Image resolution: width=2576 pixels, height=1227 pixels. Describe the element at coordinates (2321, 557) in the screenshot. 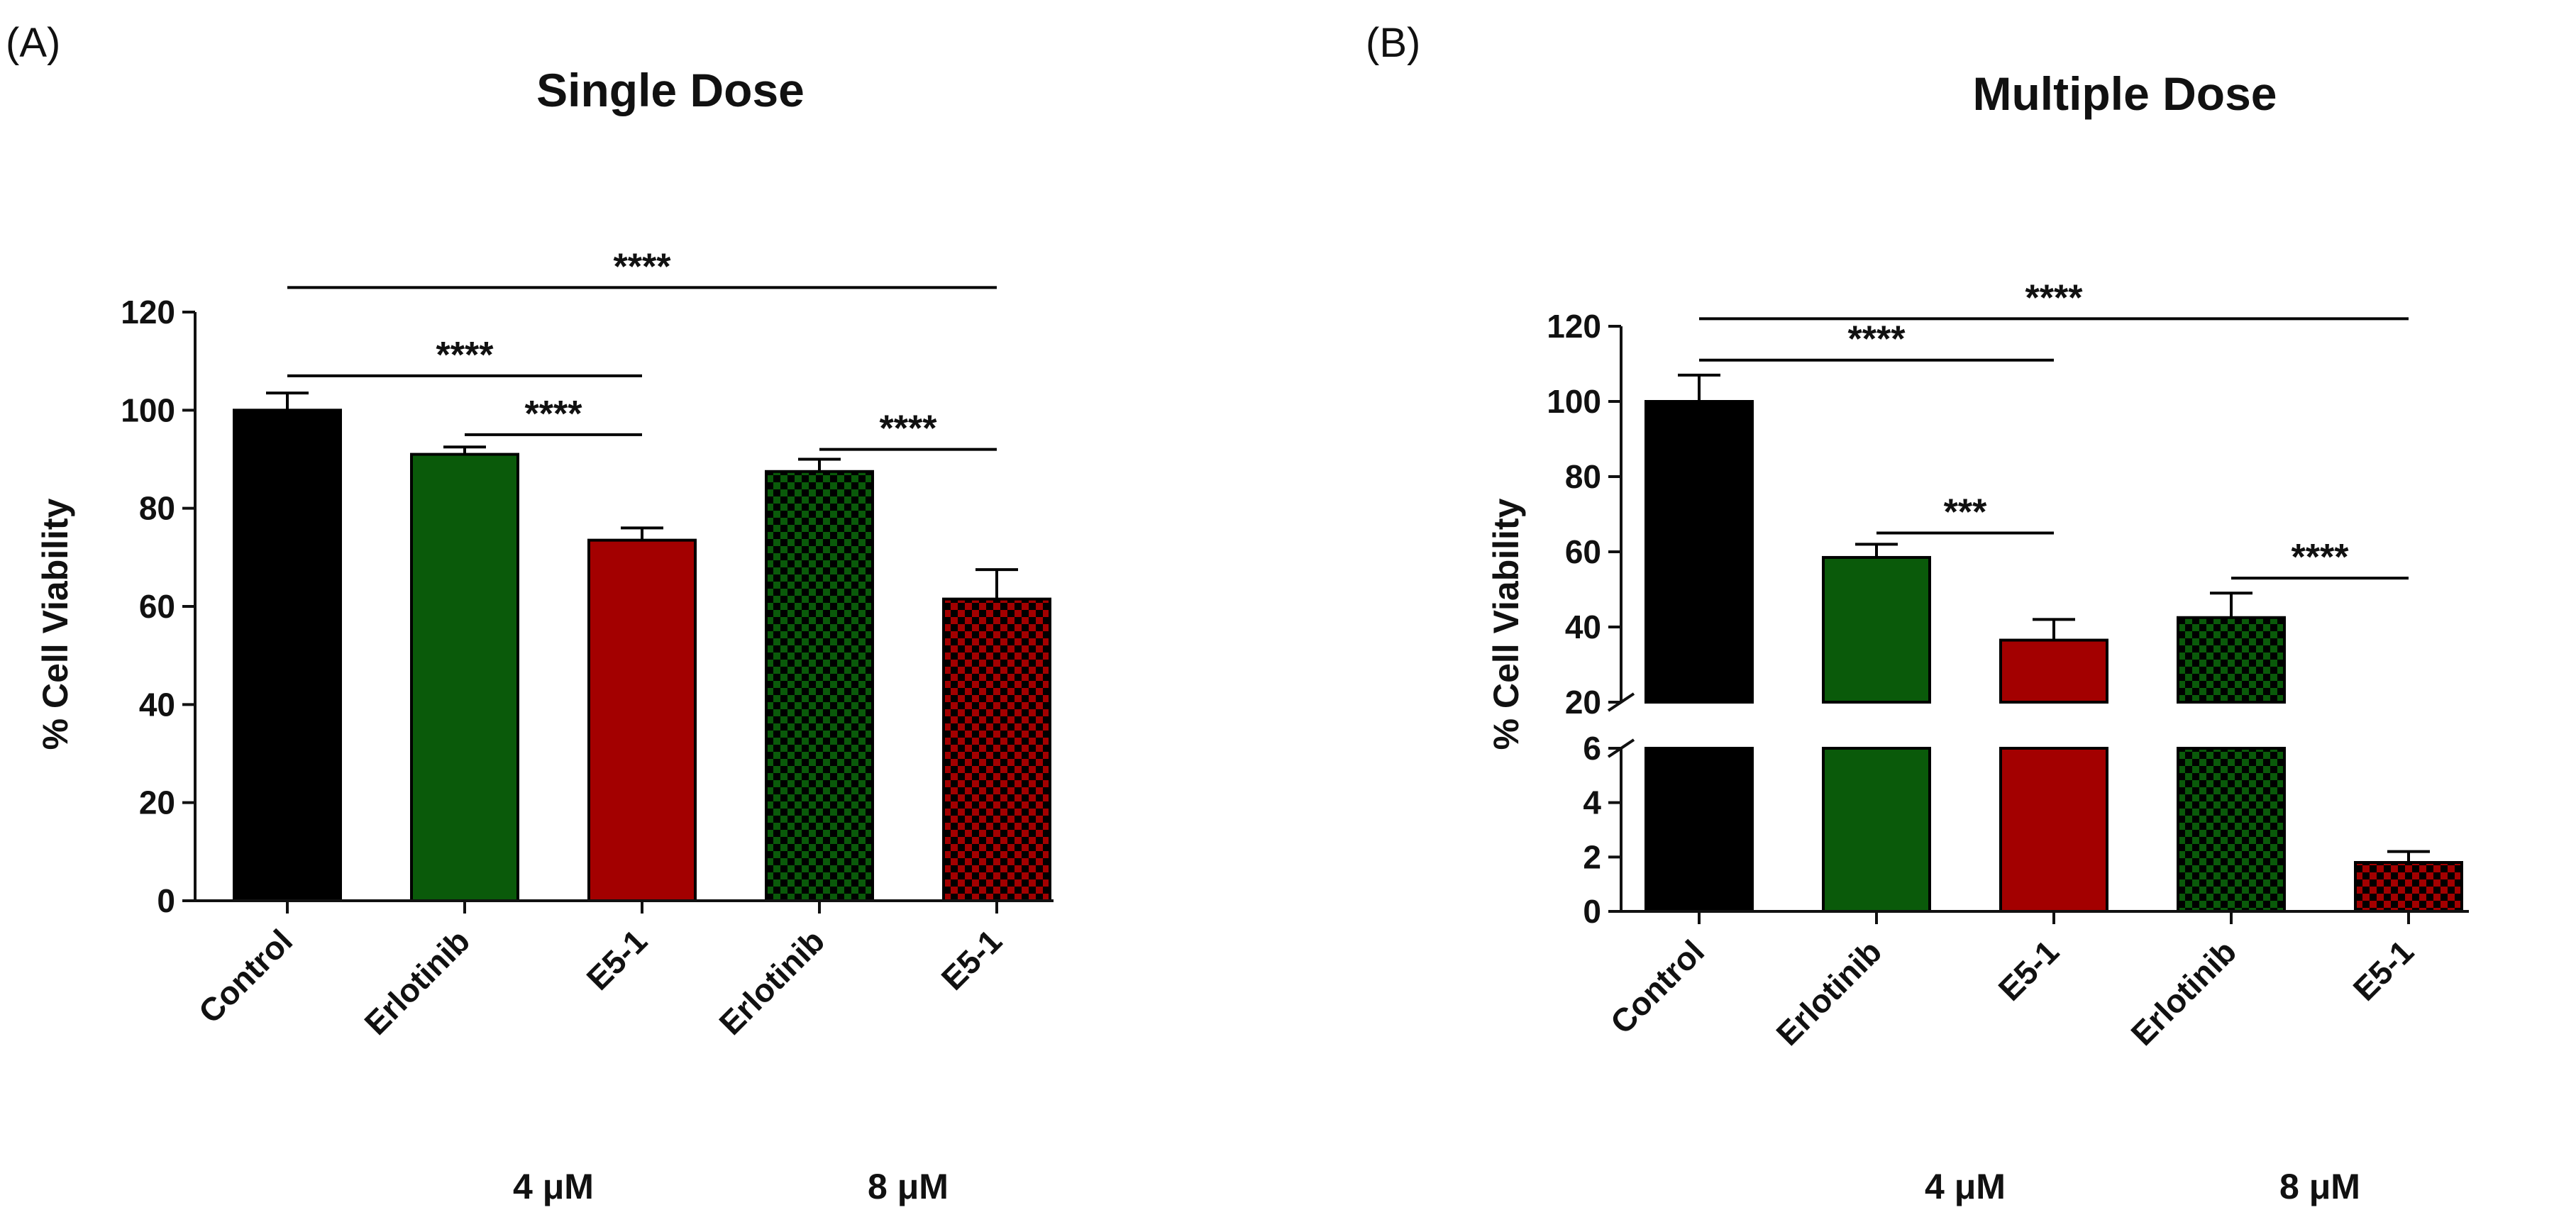

I see `sig-label-1-3: ****` at that location.